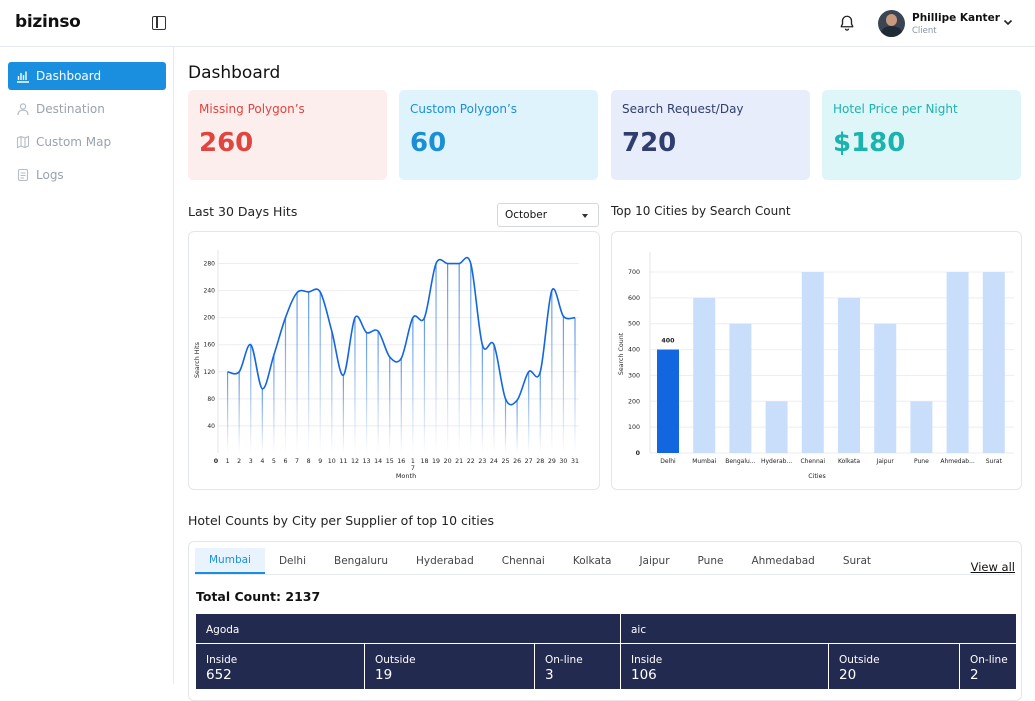  Describe the element at coordinates (428, 143) in the screenshot. I see `stat-value: 60` at that location.